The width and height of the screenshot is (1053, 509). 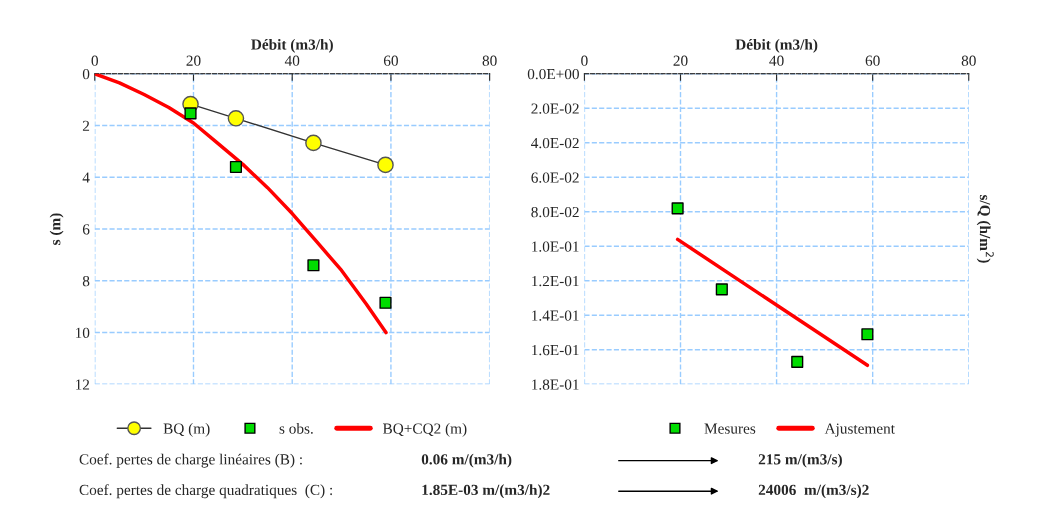 What do you see at coordinates (555, 384) in the screenshot?
I see `y-tick-label: 1.8E-01` at bounding box center [555, 384].